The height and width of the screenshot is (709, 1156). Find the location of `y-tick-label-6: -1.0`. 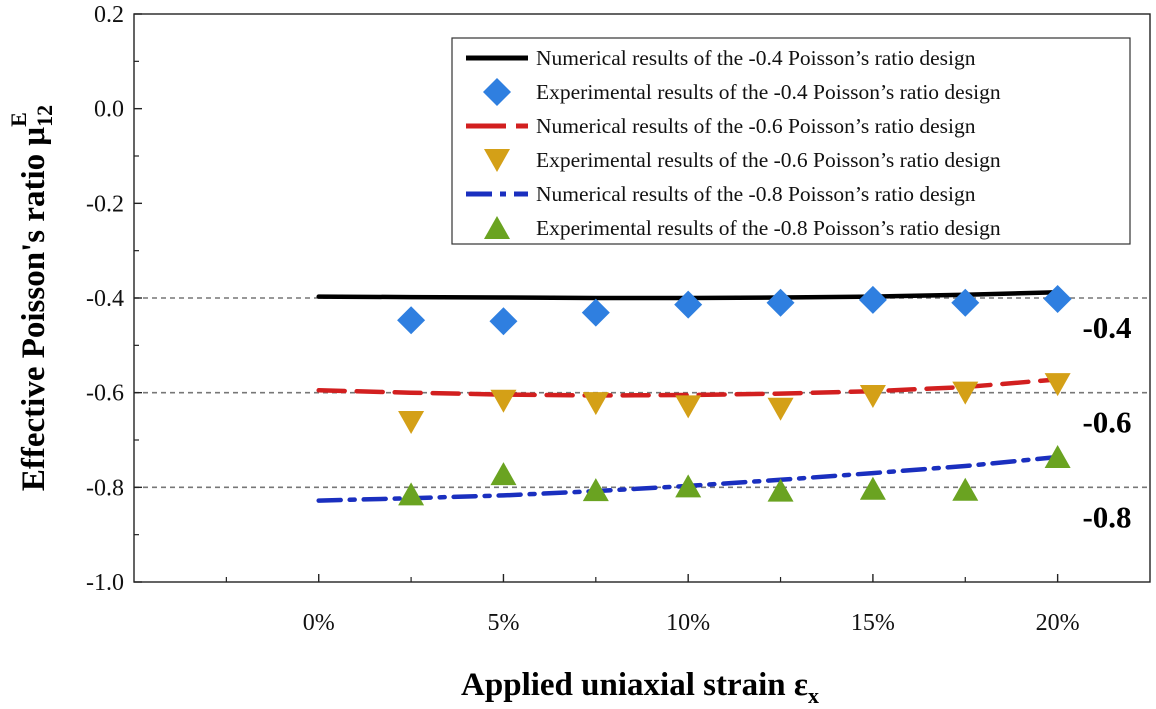

y-tick-label-6: -1.0 is located at coordinates (105, 583).